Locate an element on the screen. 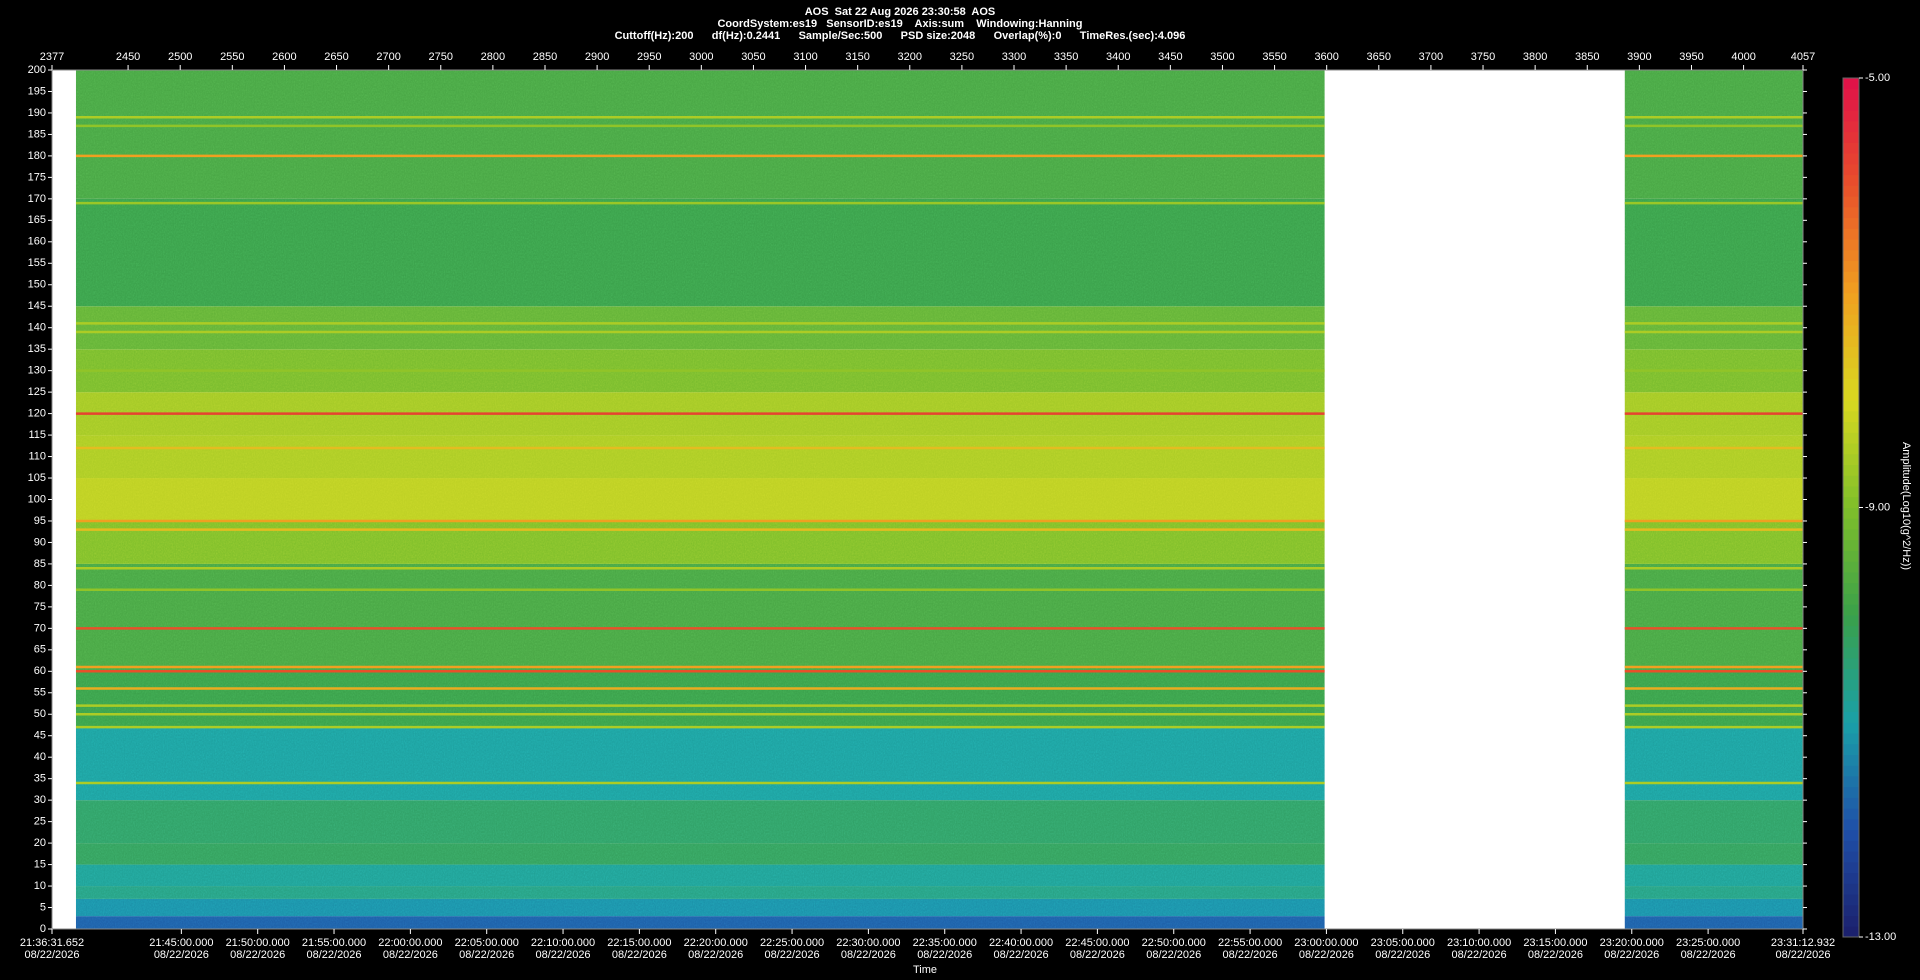 The height and width of the screenshot is (980, 1920). y-tick-label: 170 is located at coordinates (37, 199).